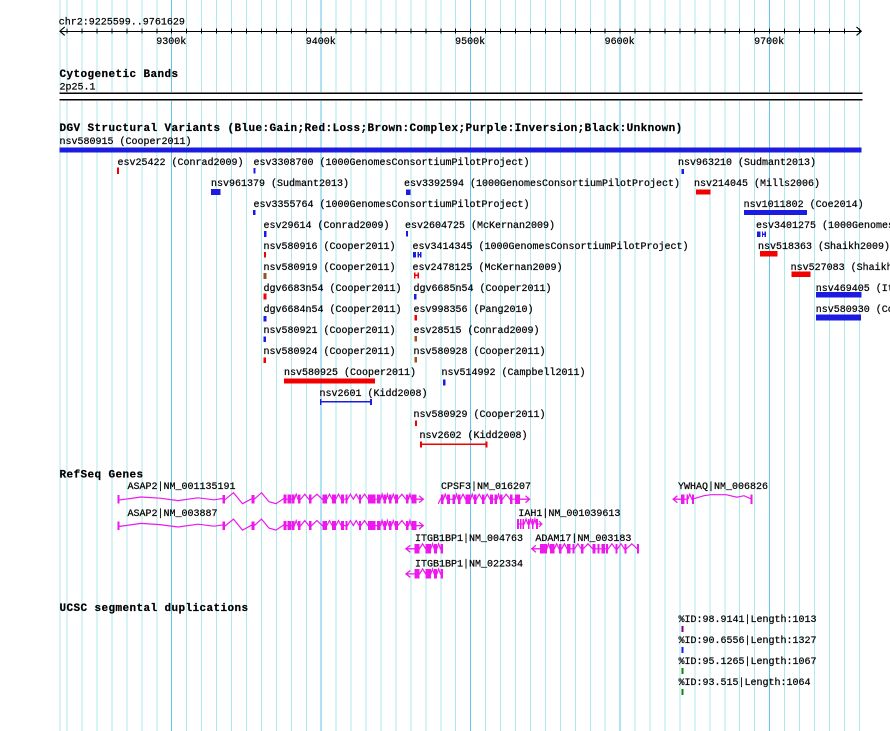  What do you see at coordinates (488, 268) in the screenshot?
I see `svg-text: esv2478125 (McKernan2009)` at bounding box center [488, 268].